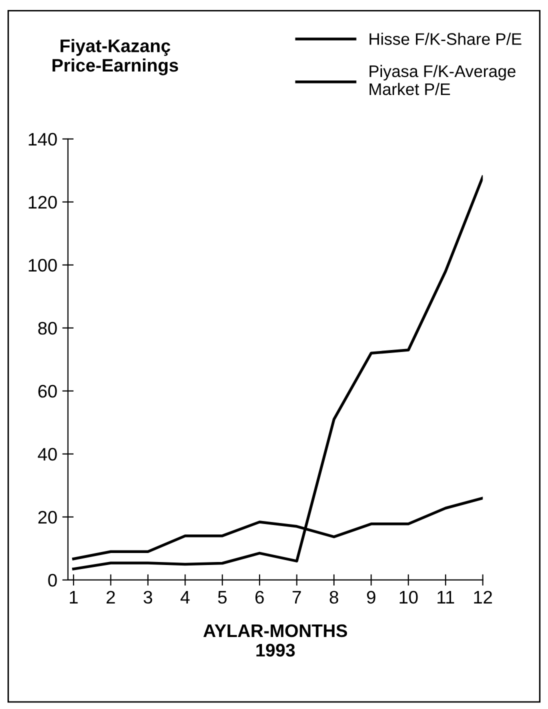 The image size is (548, 709). Describe the element at coordinates (148, 597) in the screenshot. I see `x-tick-label: 3` at that location.